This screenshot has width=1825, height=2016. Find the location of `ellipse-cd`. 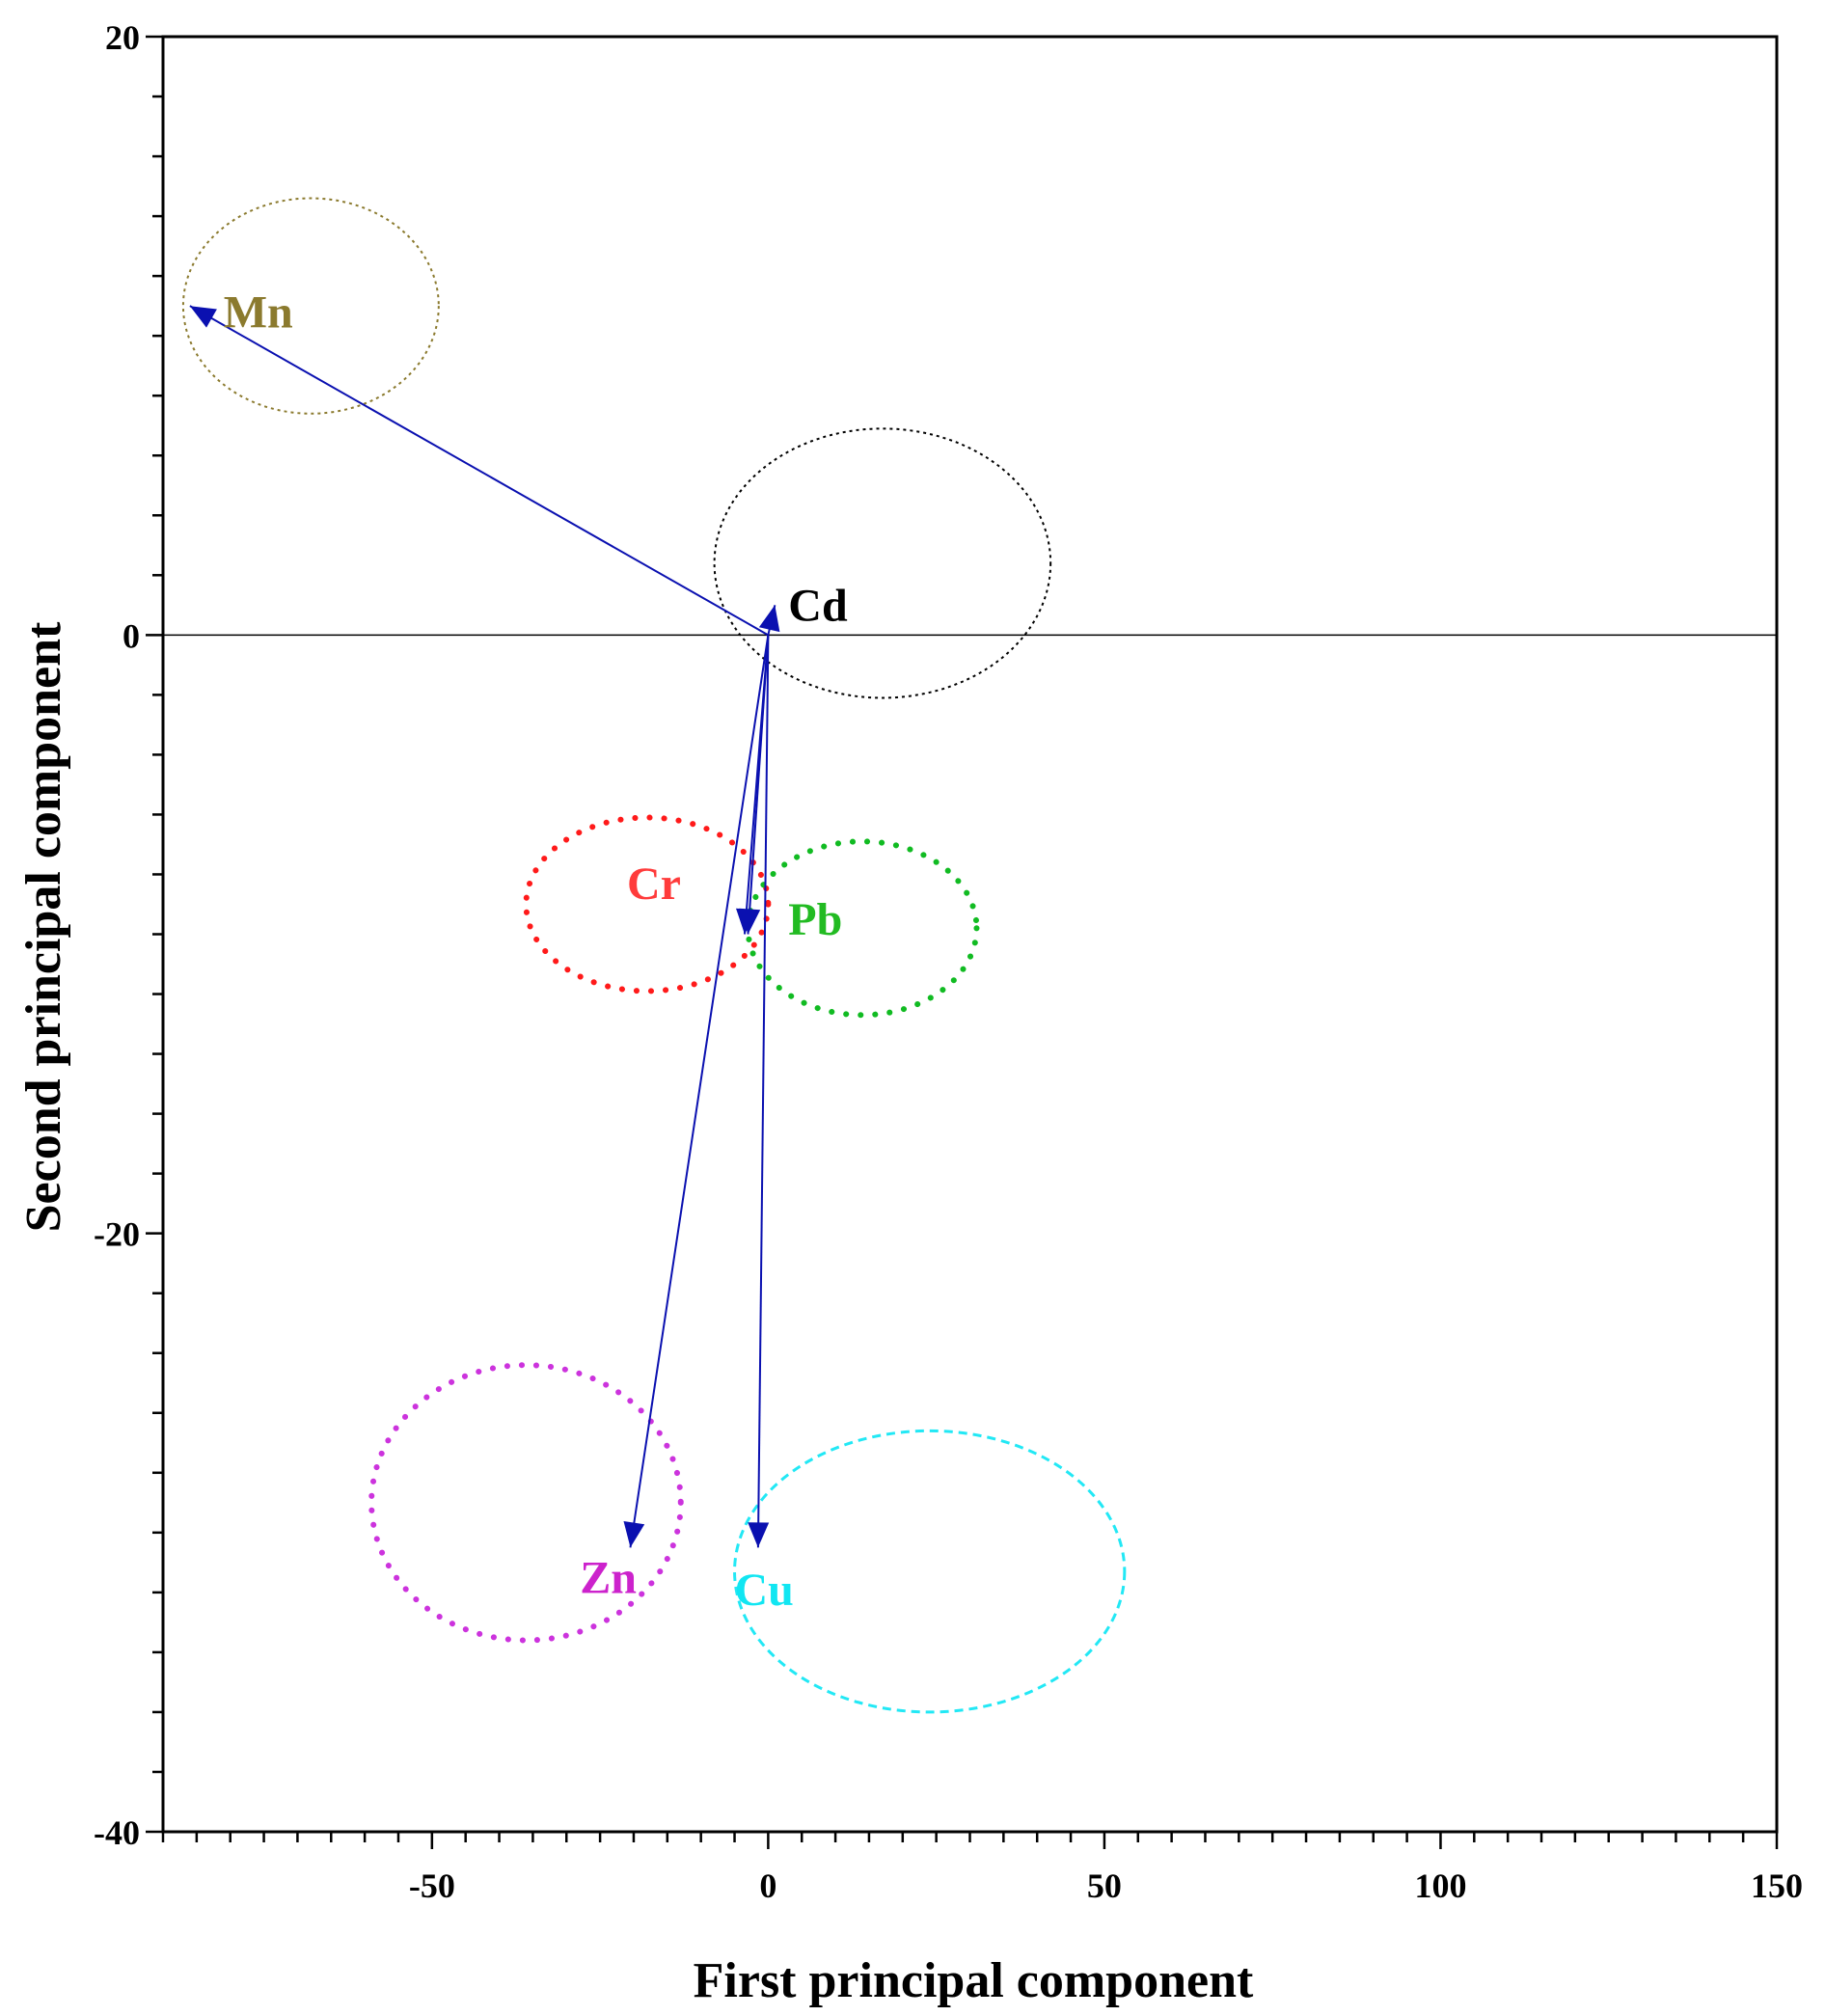

ellipse-cd is located at coordinates (883, 563).